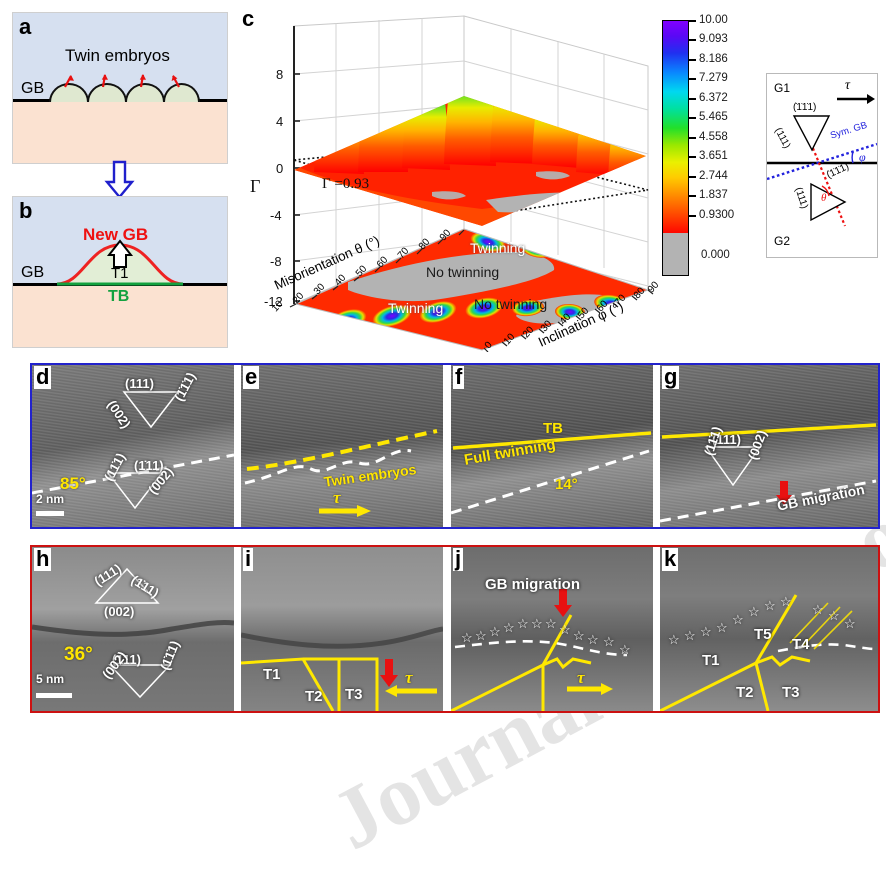 The width and height of the screenshot is (886, 870). I want to click on panel-k-twin-label: T2, so click(745, 692).